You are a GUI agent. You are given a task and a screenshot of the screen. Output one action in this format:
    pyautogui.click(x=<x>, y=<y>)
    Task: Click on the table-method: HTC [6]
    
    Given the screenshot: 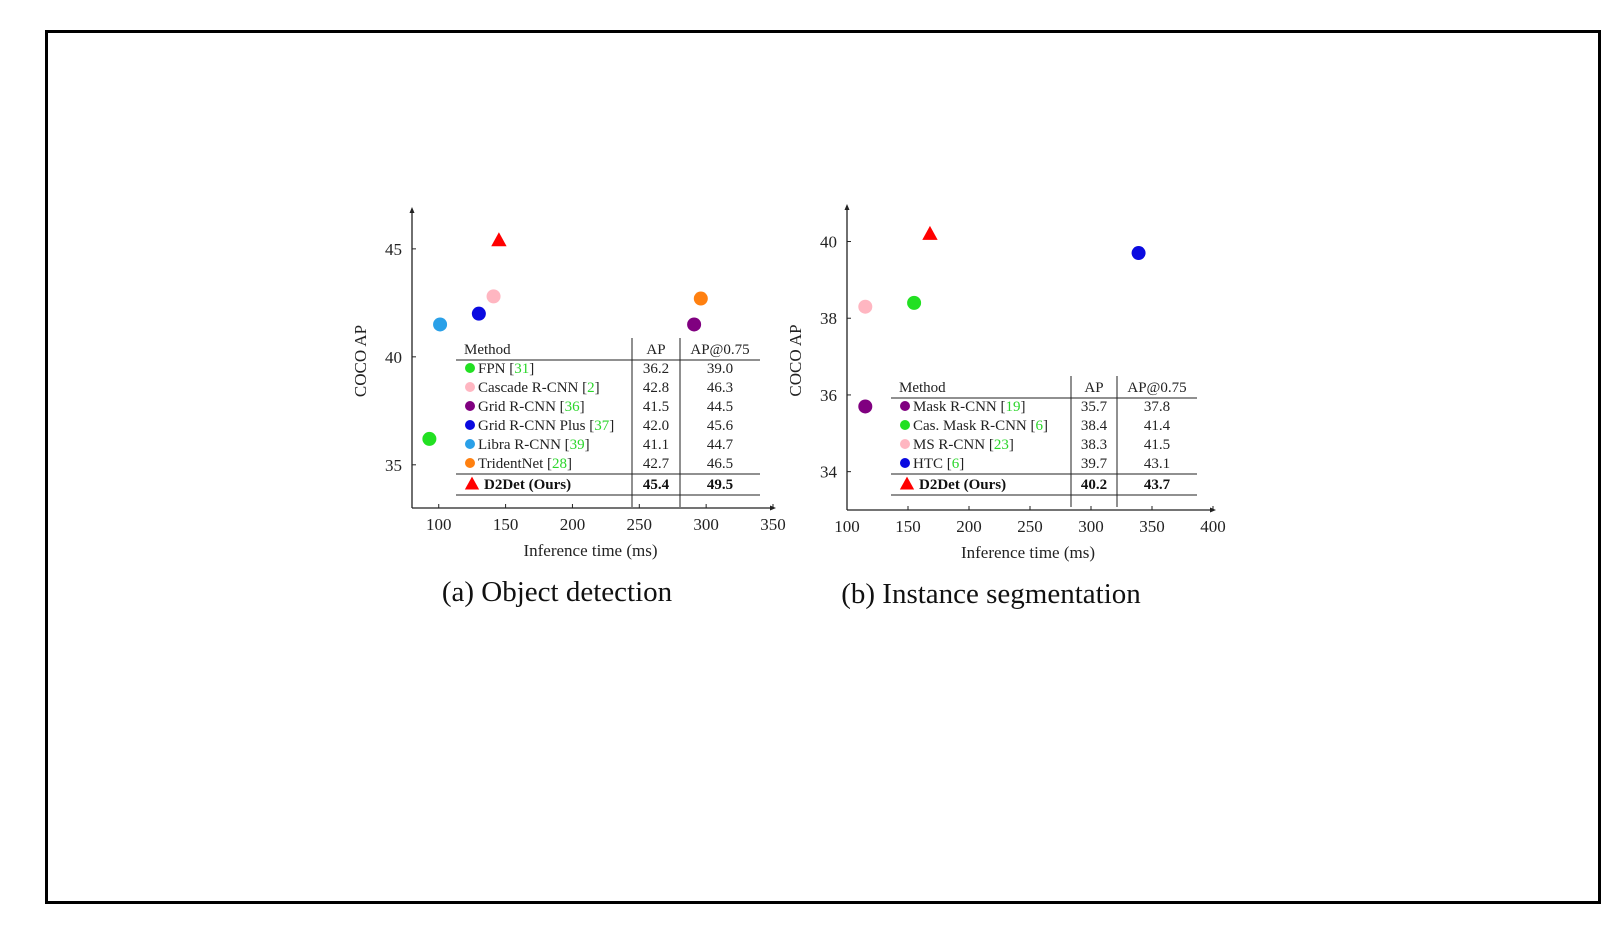 What is the action you would take?
    pyautogui.click(x=938, y=464)
    